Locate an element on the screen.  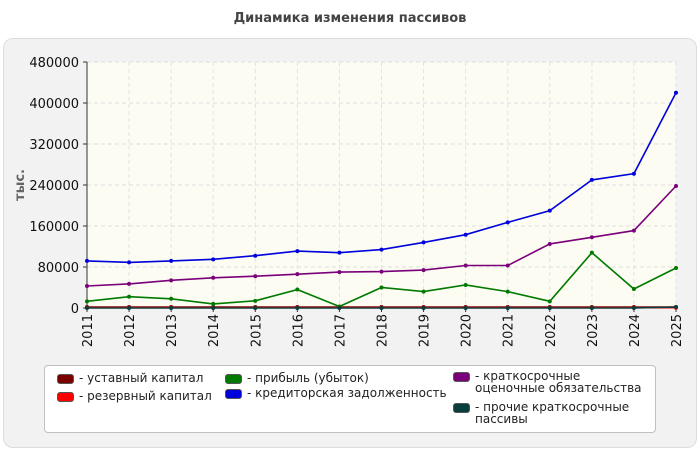
x-tick-label: 2017 is located at coordinates (340, 330).